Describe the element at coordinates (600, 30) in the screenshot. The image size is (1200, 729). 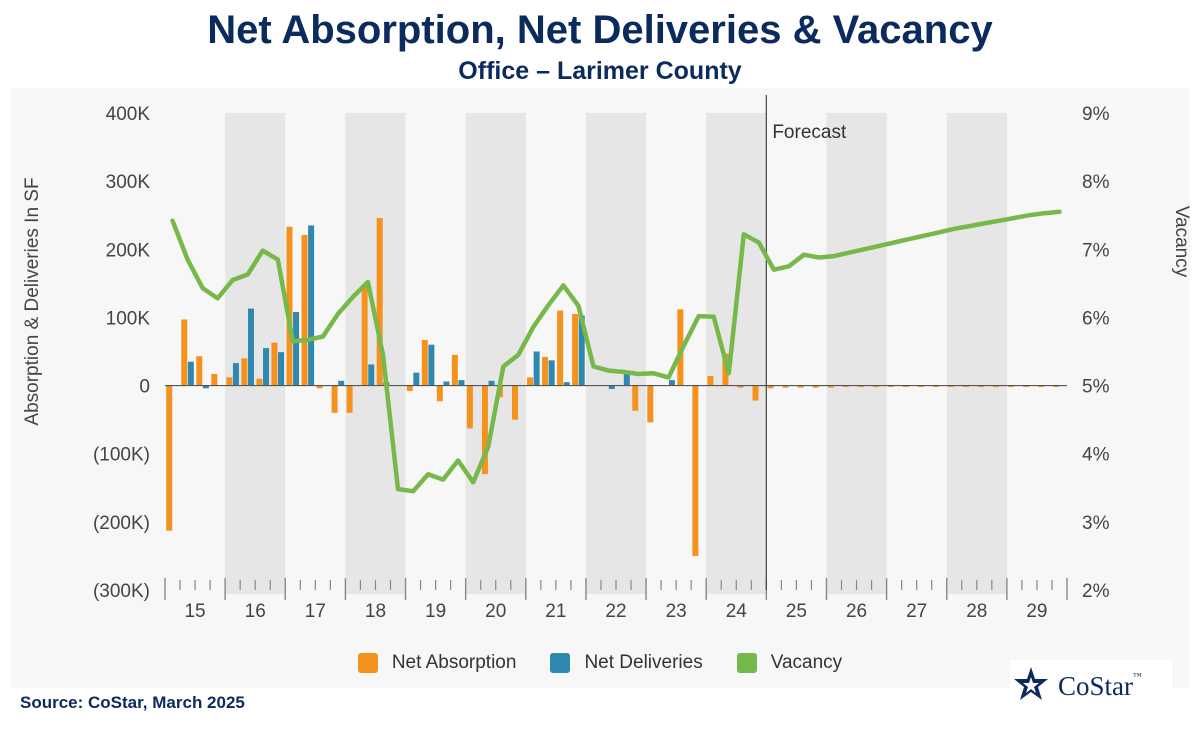
I see `chart-title: Net Absorption, Net Deliveries & Vacancy` at that location.